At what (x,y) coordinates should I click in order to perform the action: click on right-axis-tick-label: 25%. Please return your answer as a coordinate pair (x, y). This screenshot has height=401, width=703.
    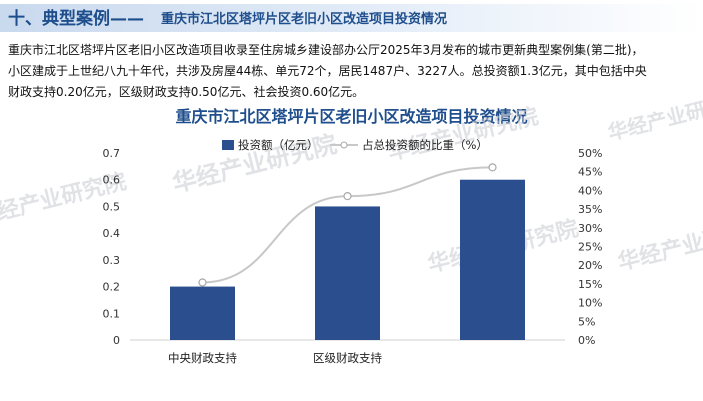
    Looking at the image, I should click on (590, 247).